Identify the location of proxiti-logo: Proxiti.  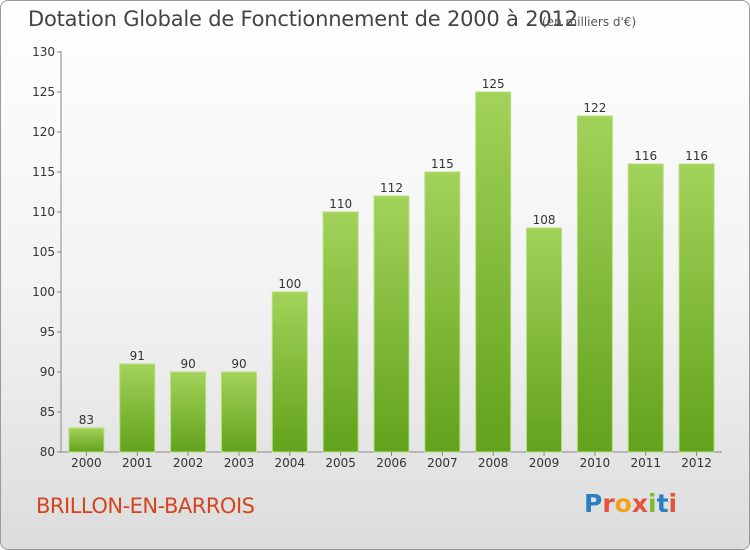
(630, 503).